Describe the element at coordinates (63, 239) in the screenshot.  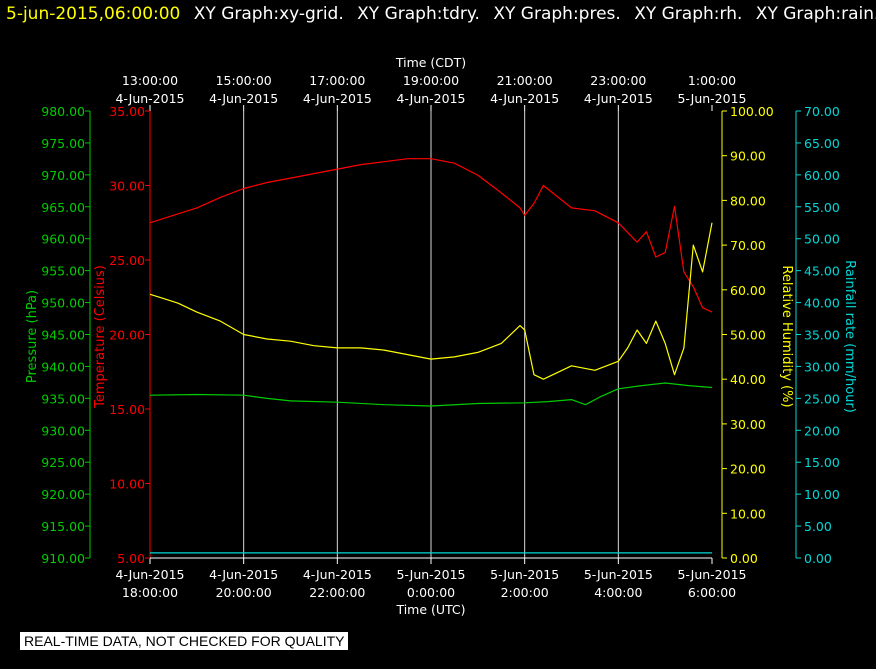
I see `pressure-tick-label: 960.00` at that location.